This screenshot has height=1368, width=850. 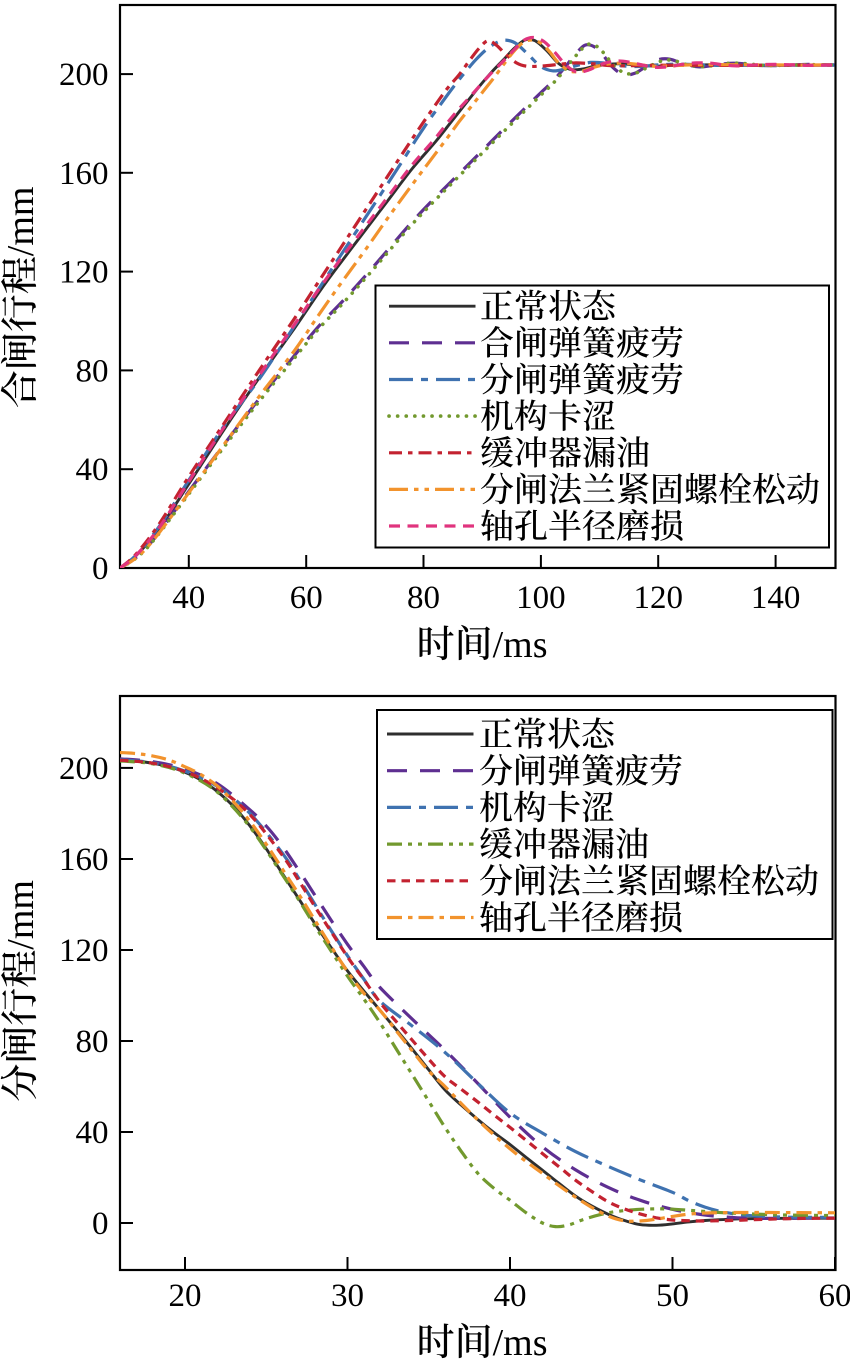 What do you see at coordinates (347, 1296) in the screenshot?
I see `svg-text: 30` at bounding box center [347, 1296].